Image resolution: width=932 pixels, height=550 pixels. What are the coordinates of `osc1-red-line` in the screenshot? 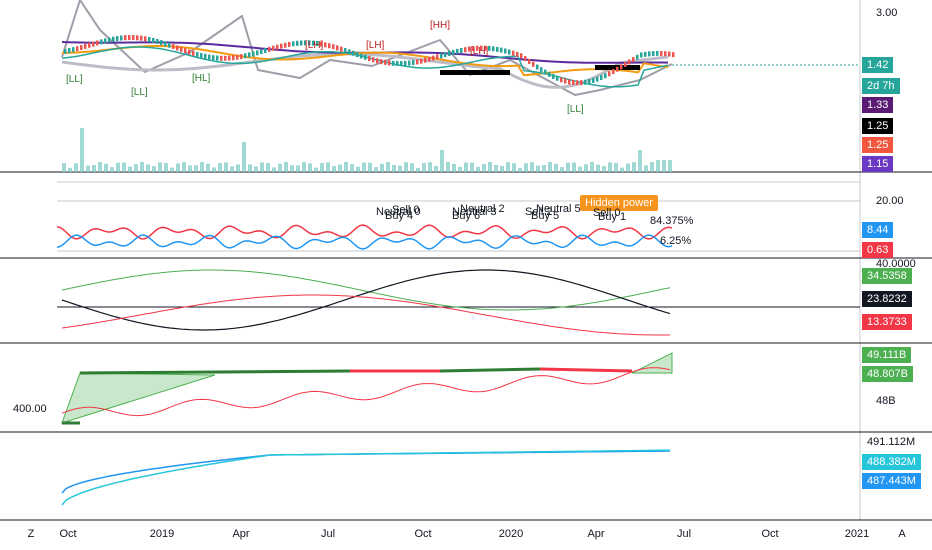 It's located at (364, 232).